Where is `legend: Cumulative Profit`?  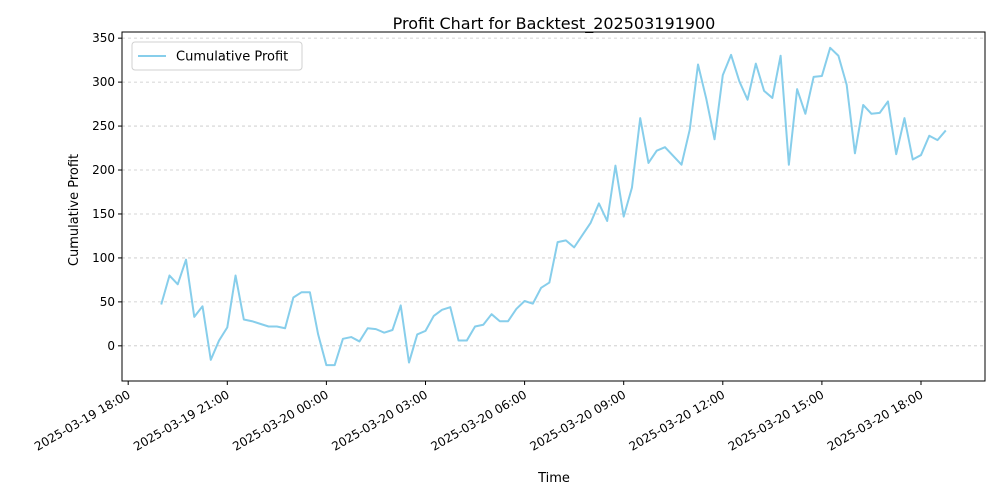 legend: Cumulative Profit is located at coordinates (217, 56).